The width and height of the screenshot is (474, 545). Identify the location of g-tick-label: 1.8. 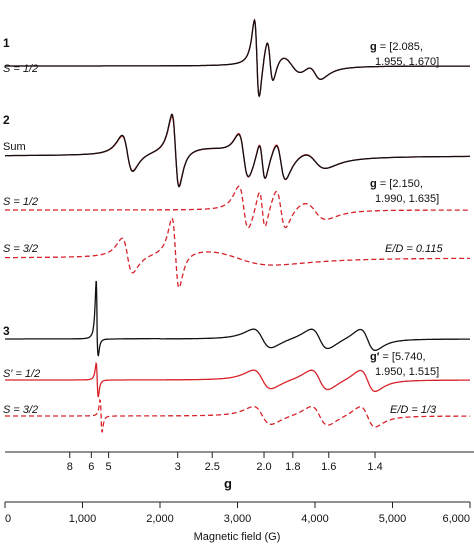
(292, 467).